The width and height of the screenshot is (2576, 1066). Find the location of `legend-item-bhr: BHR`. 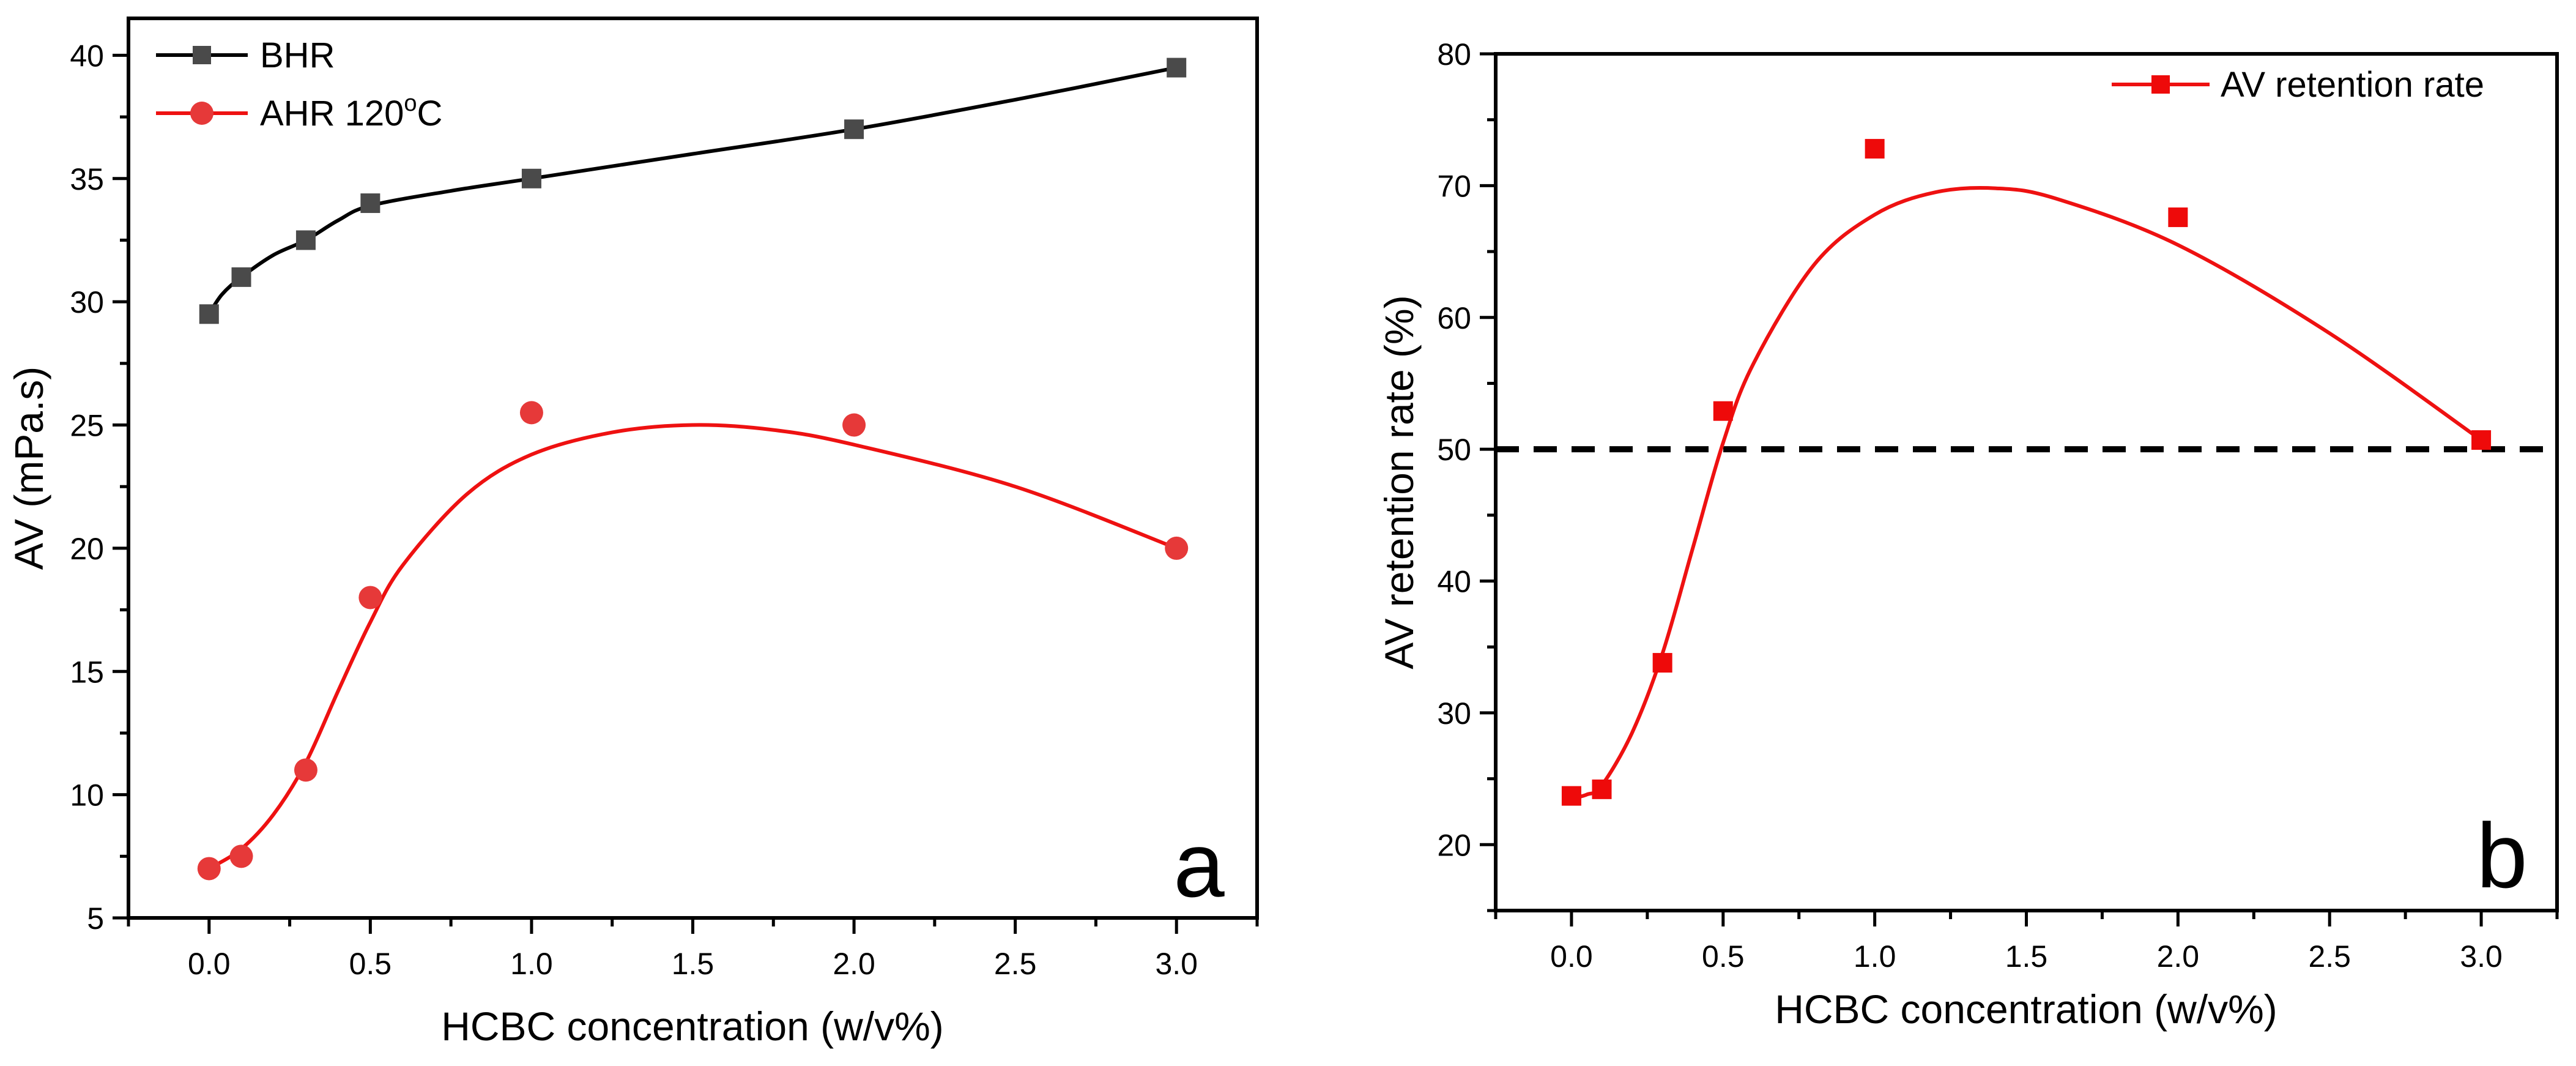

legend-item-bhr: BHR is located at coordinates (245, 55).